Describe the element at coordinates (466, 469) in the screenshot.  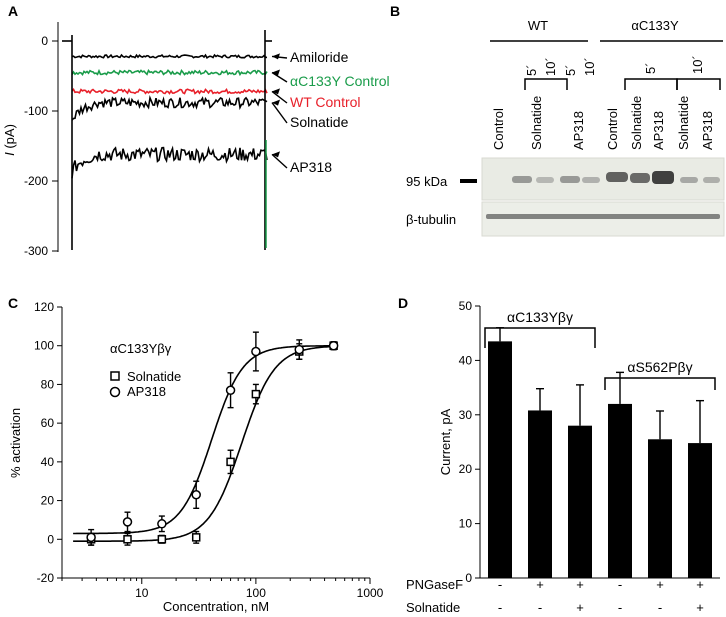
I see `d-ytick-label: 20` at that location.